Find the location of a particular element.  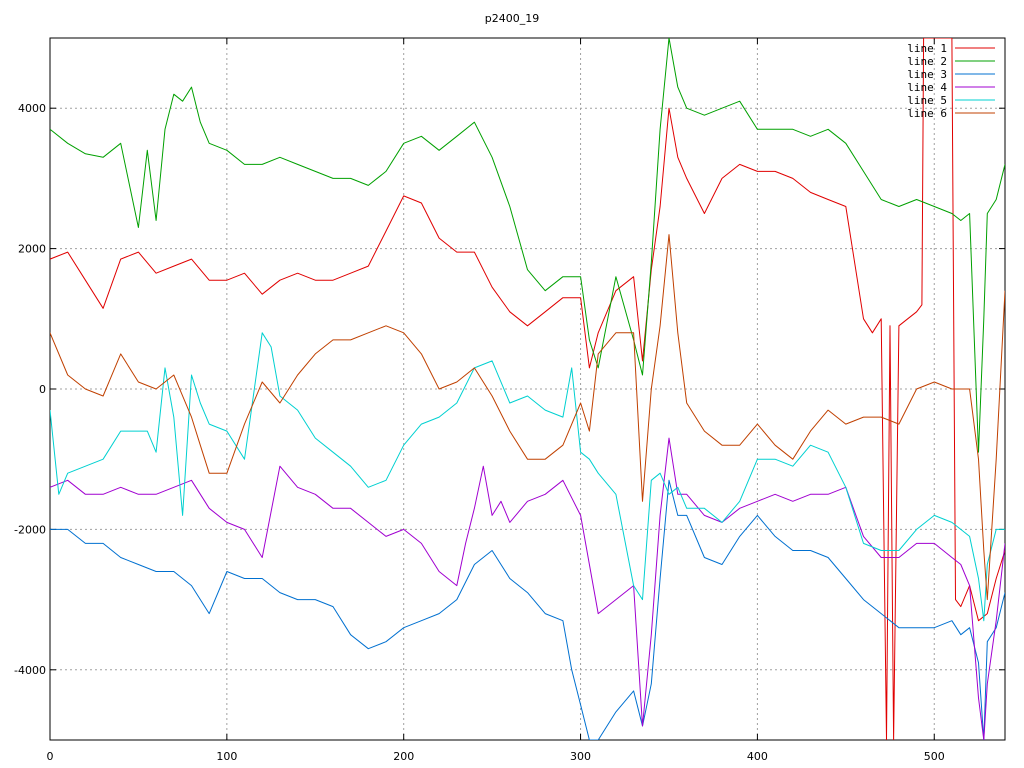

x-tick-label: 500 is located at coordinates (934, 756).